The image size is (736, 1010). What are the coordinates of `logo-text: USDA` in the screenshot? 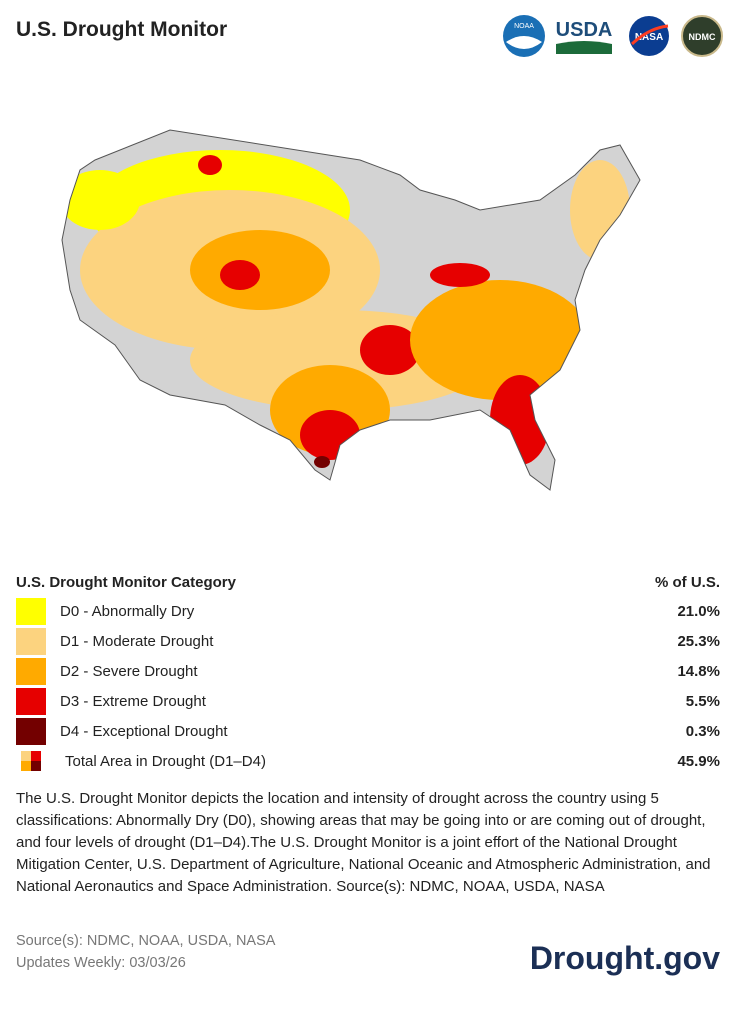 It's located at (584, 30).